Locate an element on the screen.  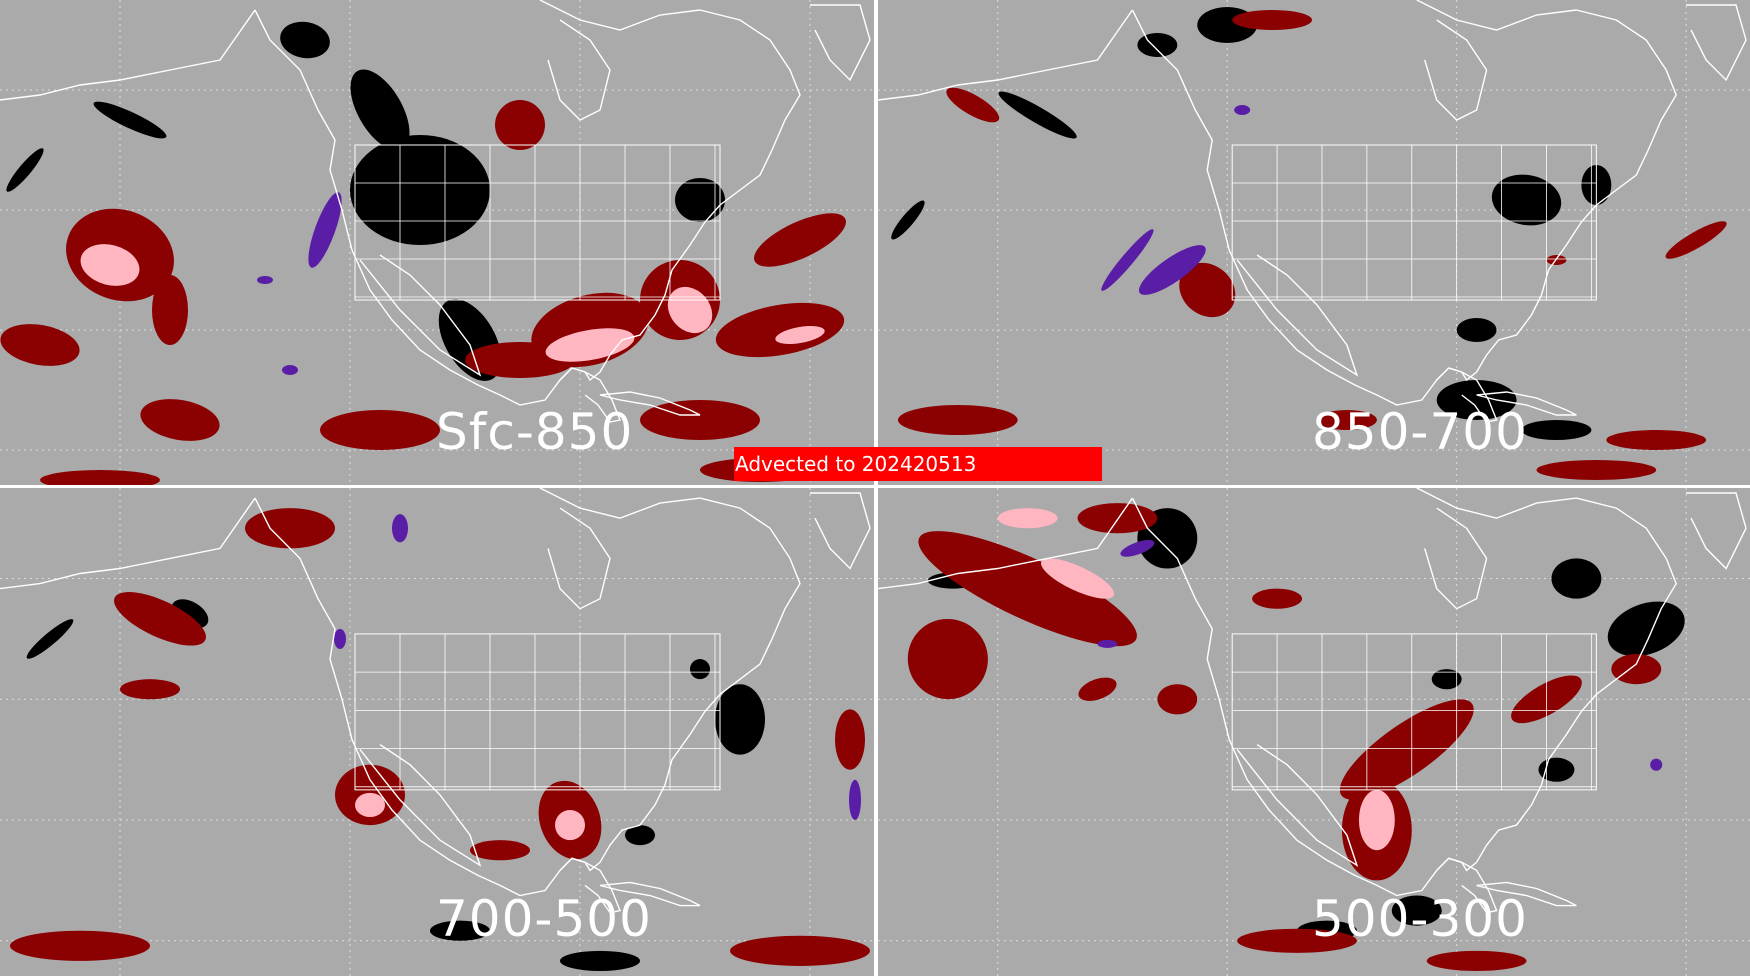
panel-label-500-300: 500-300 is located at coordinates (1420, 919).